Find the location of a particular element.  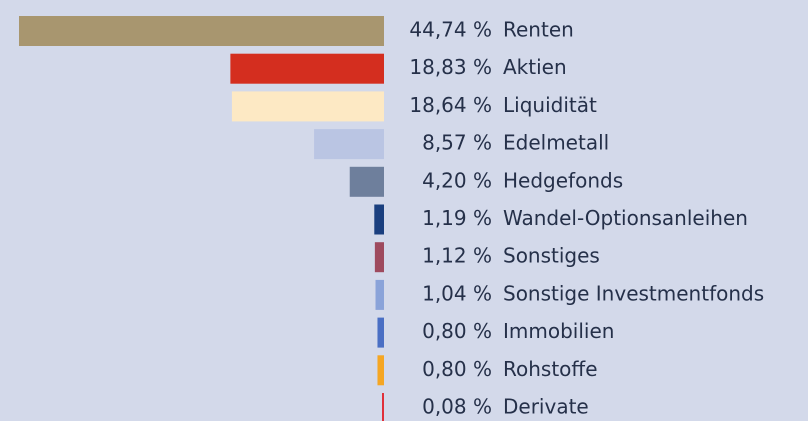

value-label: 18,83 % is located at coordinates (450, 67).